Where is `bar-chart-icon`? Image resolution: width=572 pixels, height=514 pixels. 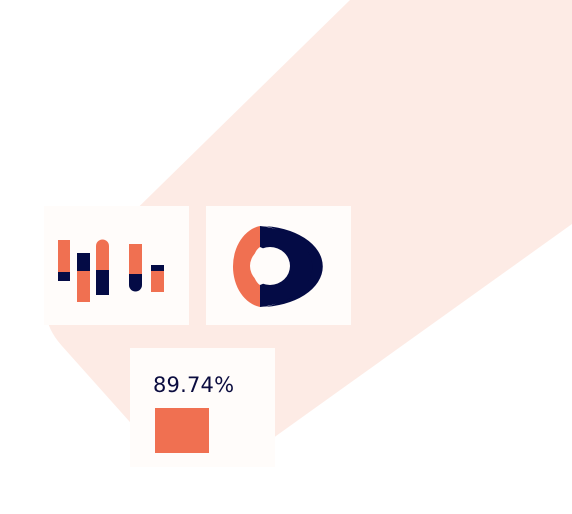 bar-chart-icon is located at coordinates (111, 270).